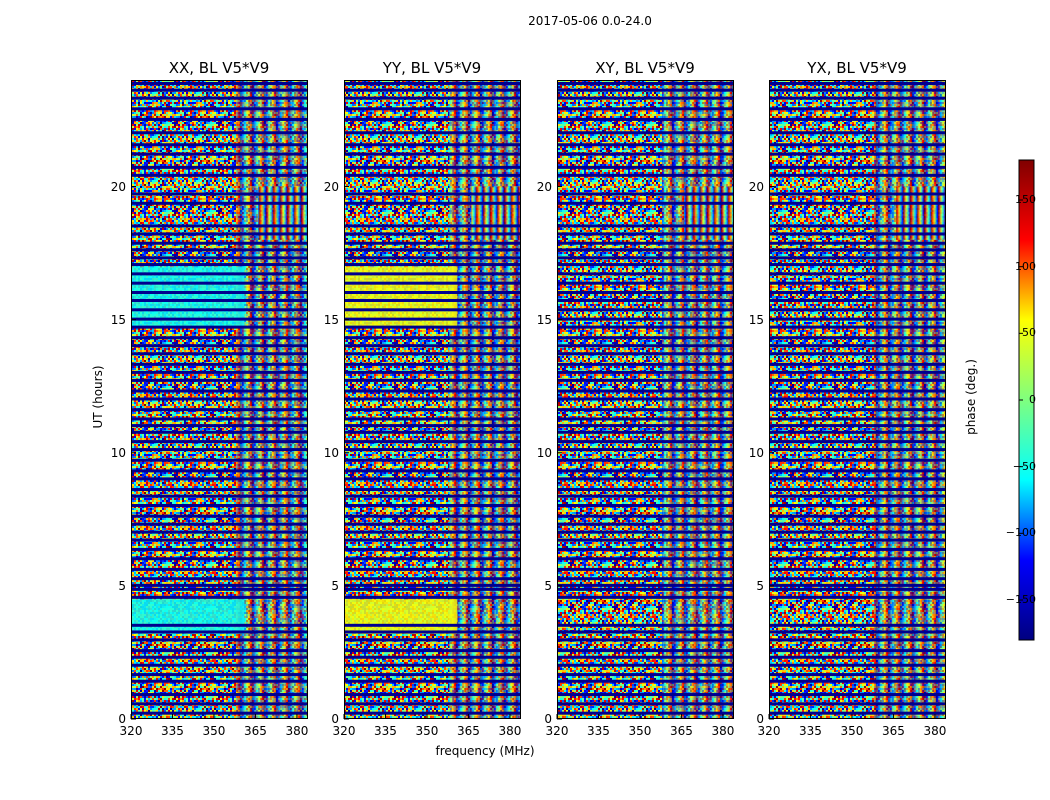  What do you see at coordinates (188, 297) in the screenshot?
I see `uniform-phase-band` at bounding box center [188, 297].